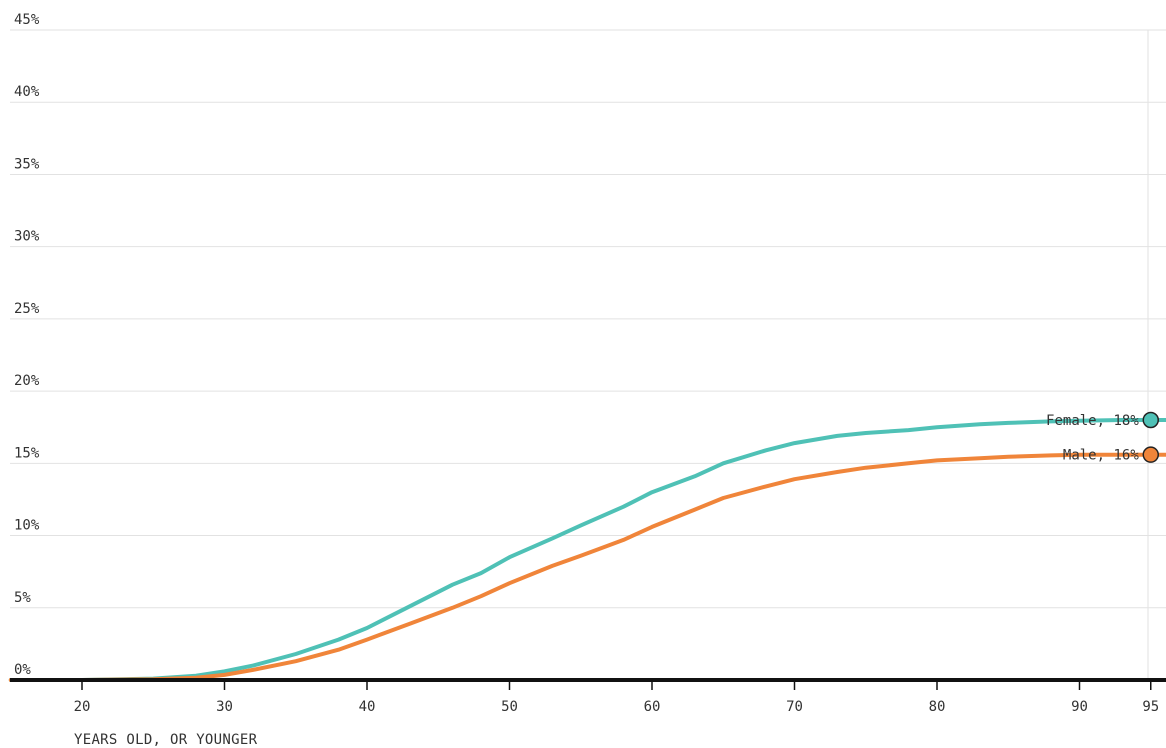 The width and height of the screenshot is (1166, 748). I want to click on x-tick-label-70: 70, so click(794, 707).